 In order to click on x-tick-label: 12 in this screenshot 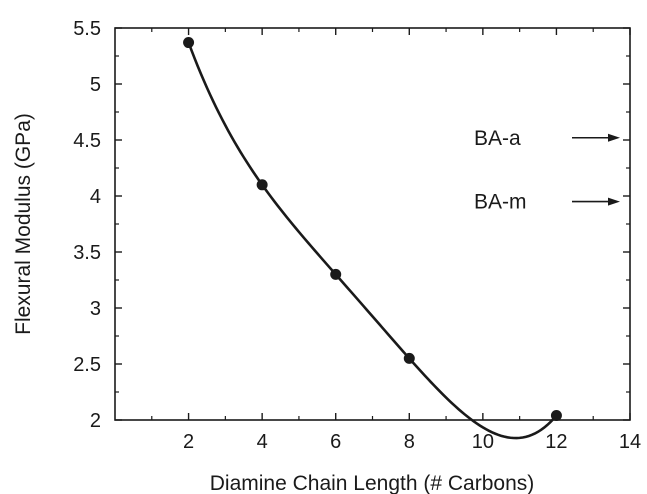, I will do `click(556, 442)`.